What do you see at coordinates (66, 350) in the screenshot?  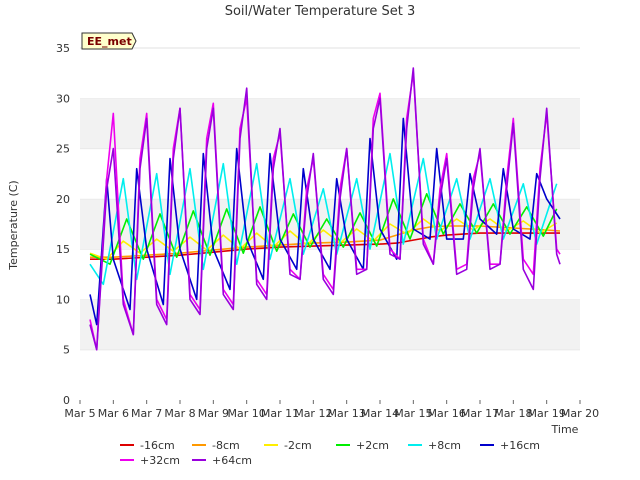 I see `y-tick-label: 5` at bounding box center [66, 350].